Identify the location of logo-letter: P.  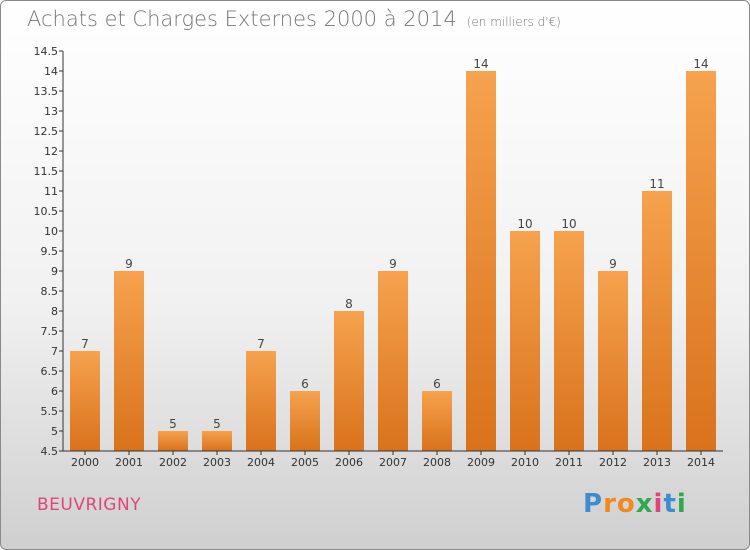
(593, 504).